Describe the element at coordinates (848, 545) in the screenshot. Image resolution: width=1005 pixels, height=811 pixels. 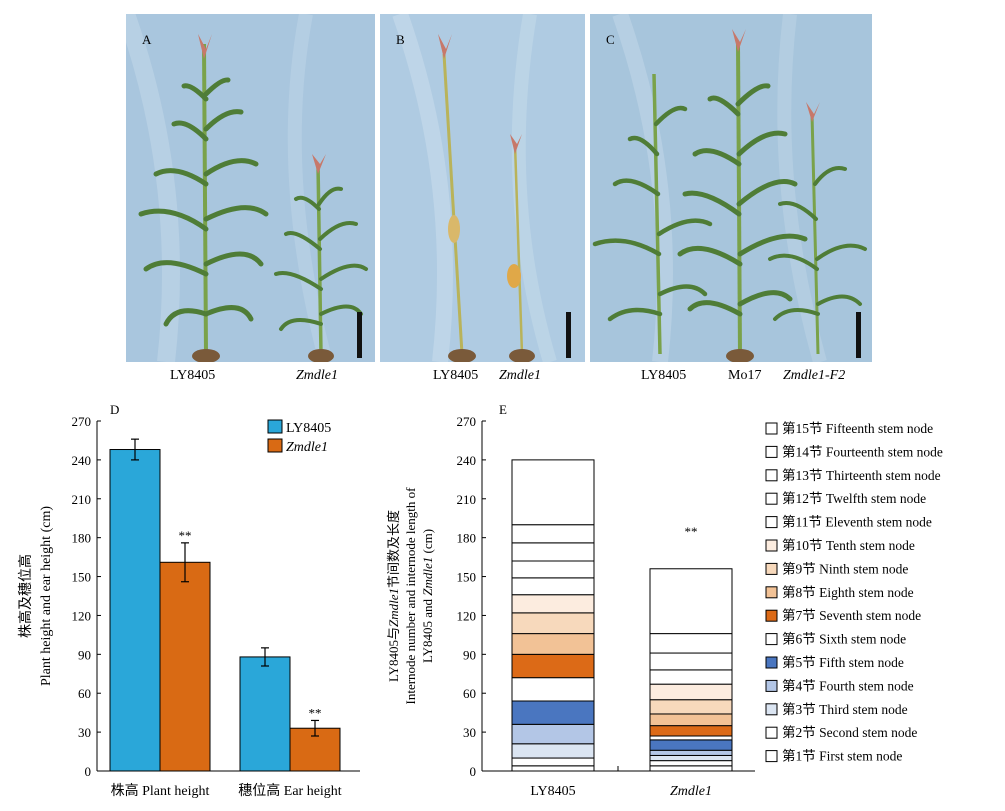
I see `legend-label: 第10节 Tenth stem node` at that location.